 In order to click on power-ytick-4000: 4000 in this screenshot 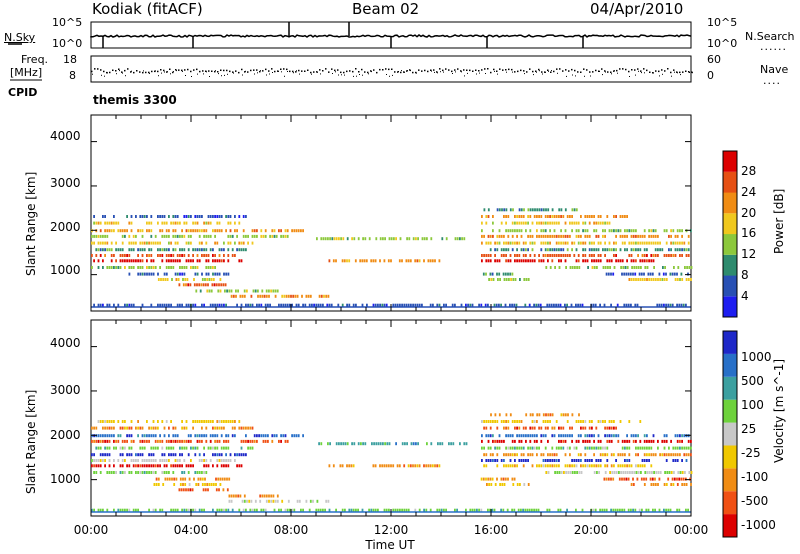, I will do `click(65, 136)`.